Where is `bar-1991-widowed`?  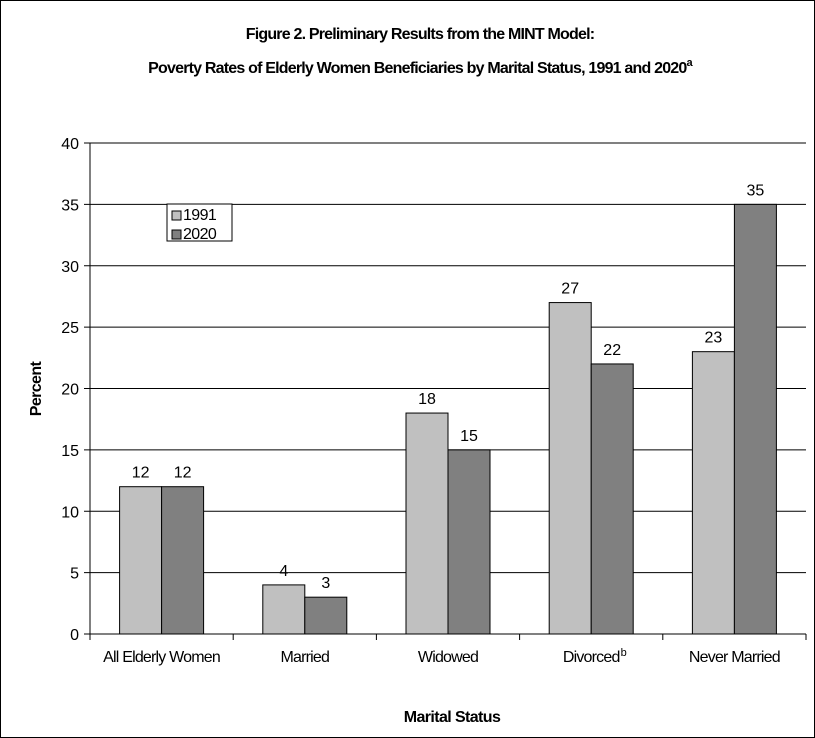 bar-1991-widowed is located at coordinates (427, 523).